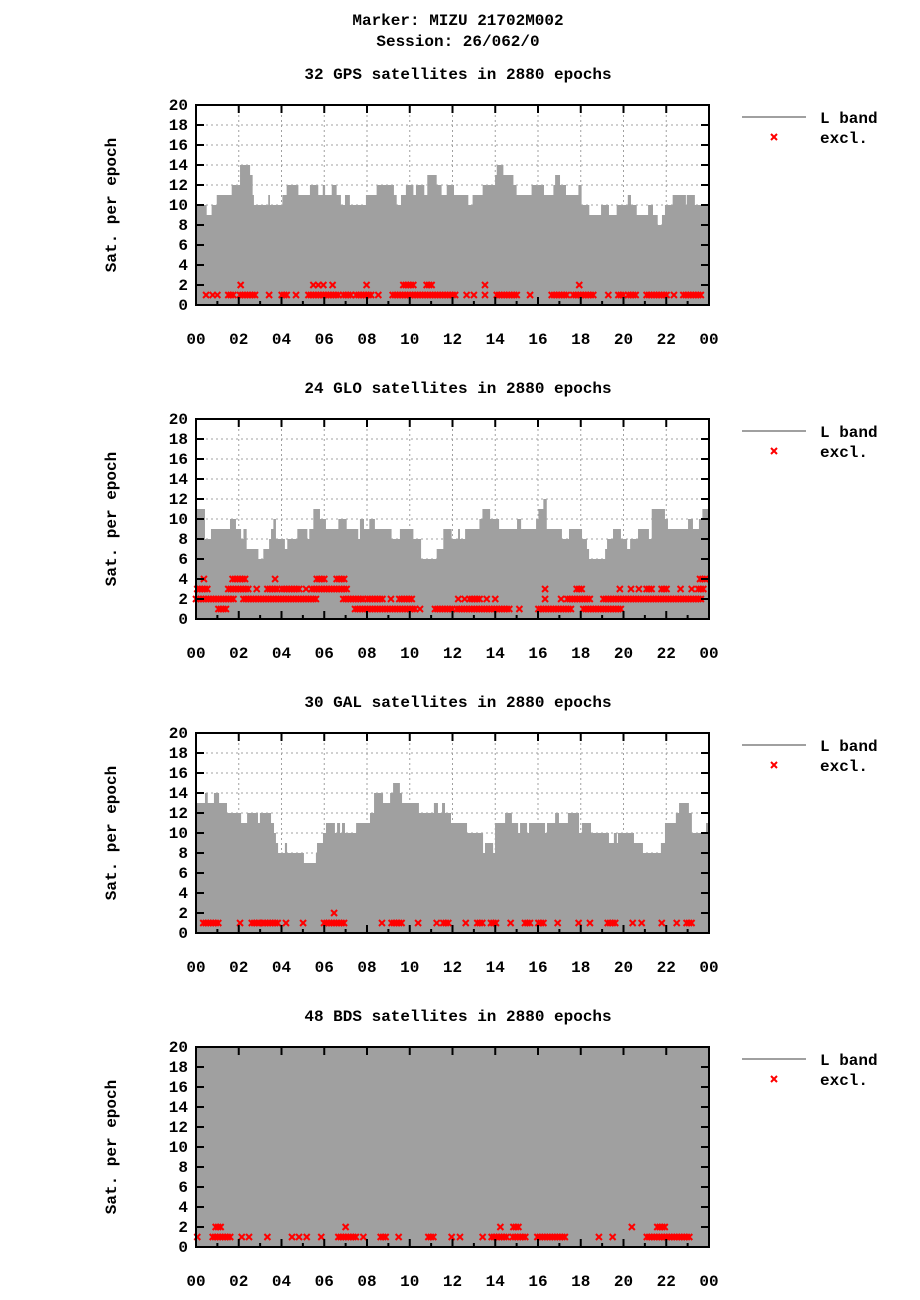 The height and width of the screenshot is (1300, 920). Describe the element at coordinates (183, 1168) in the screenshot. I see `y-tick-label: 8` at that location.